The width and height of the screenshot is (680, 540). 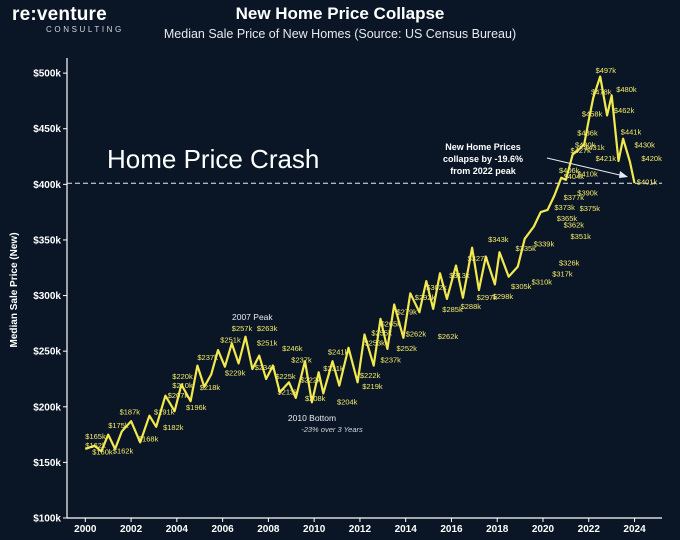 I want to click on x-tick-label: 2012, so click(x=360, y=529).